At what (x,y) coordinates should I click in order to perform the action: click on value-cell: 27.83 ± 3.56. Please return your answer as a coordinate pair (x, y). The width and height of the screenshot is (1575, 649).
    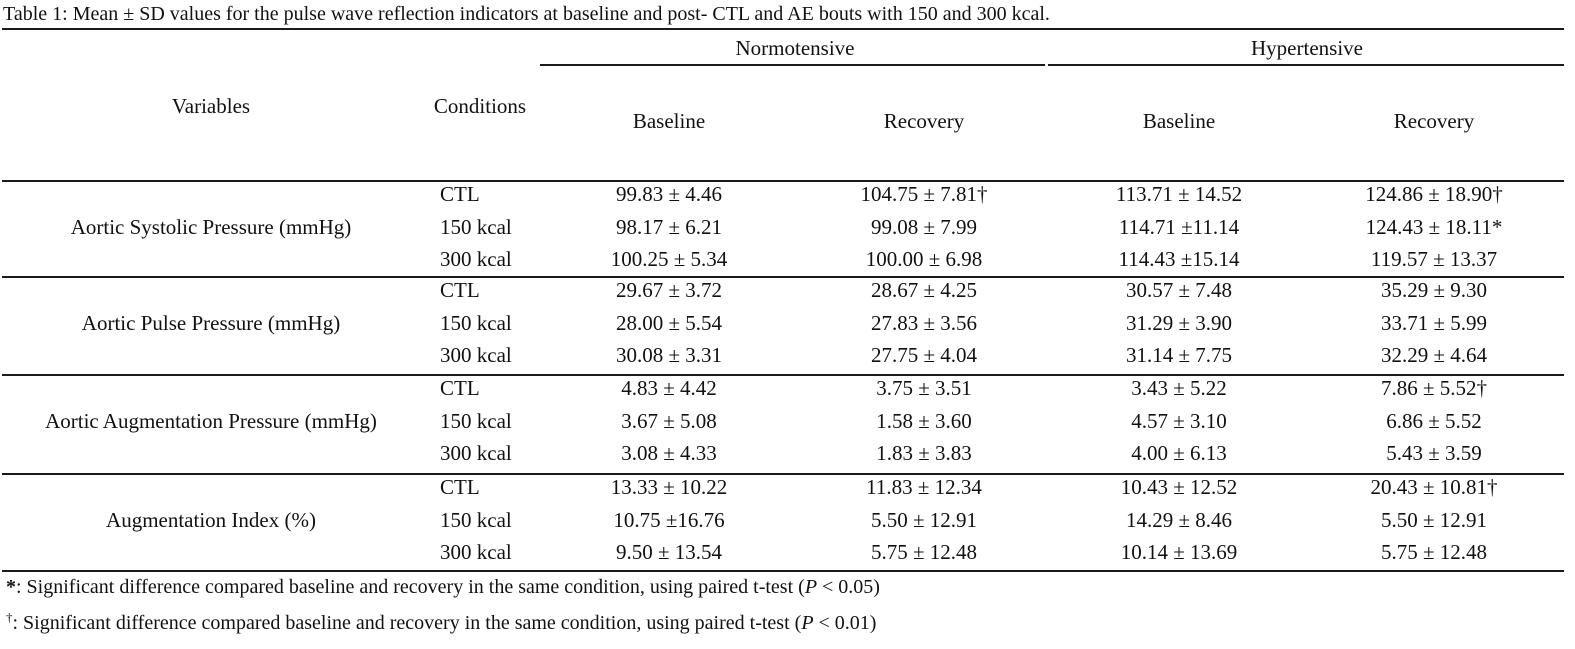
    Looking at the image, I should click on (924, 322).